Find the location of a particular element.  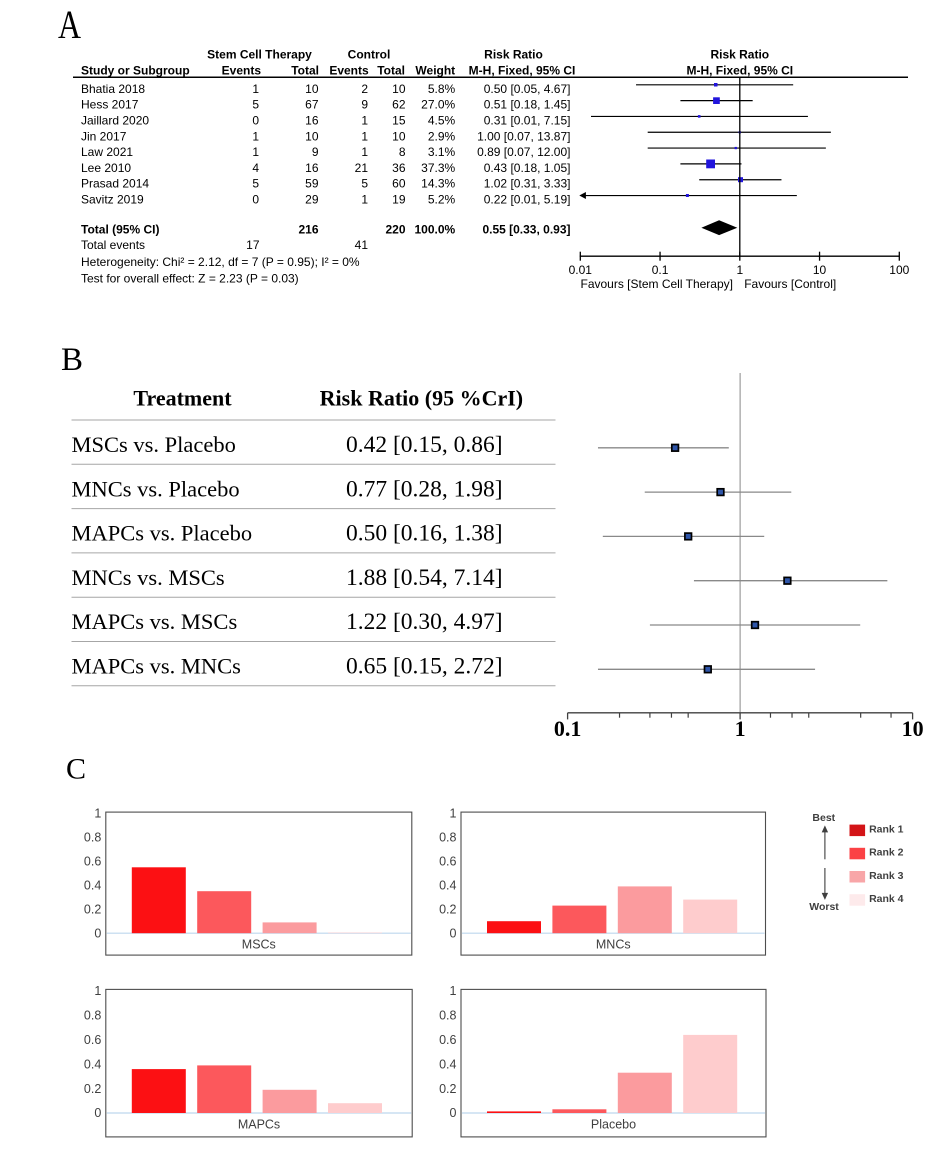

svg-text: 1.02 [0.31, 3.33] is located at coordinates (527, 184).